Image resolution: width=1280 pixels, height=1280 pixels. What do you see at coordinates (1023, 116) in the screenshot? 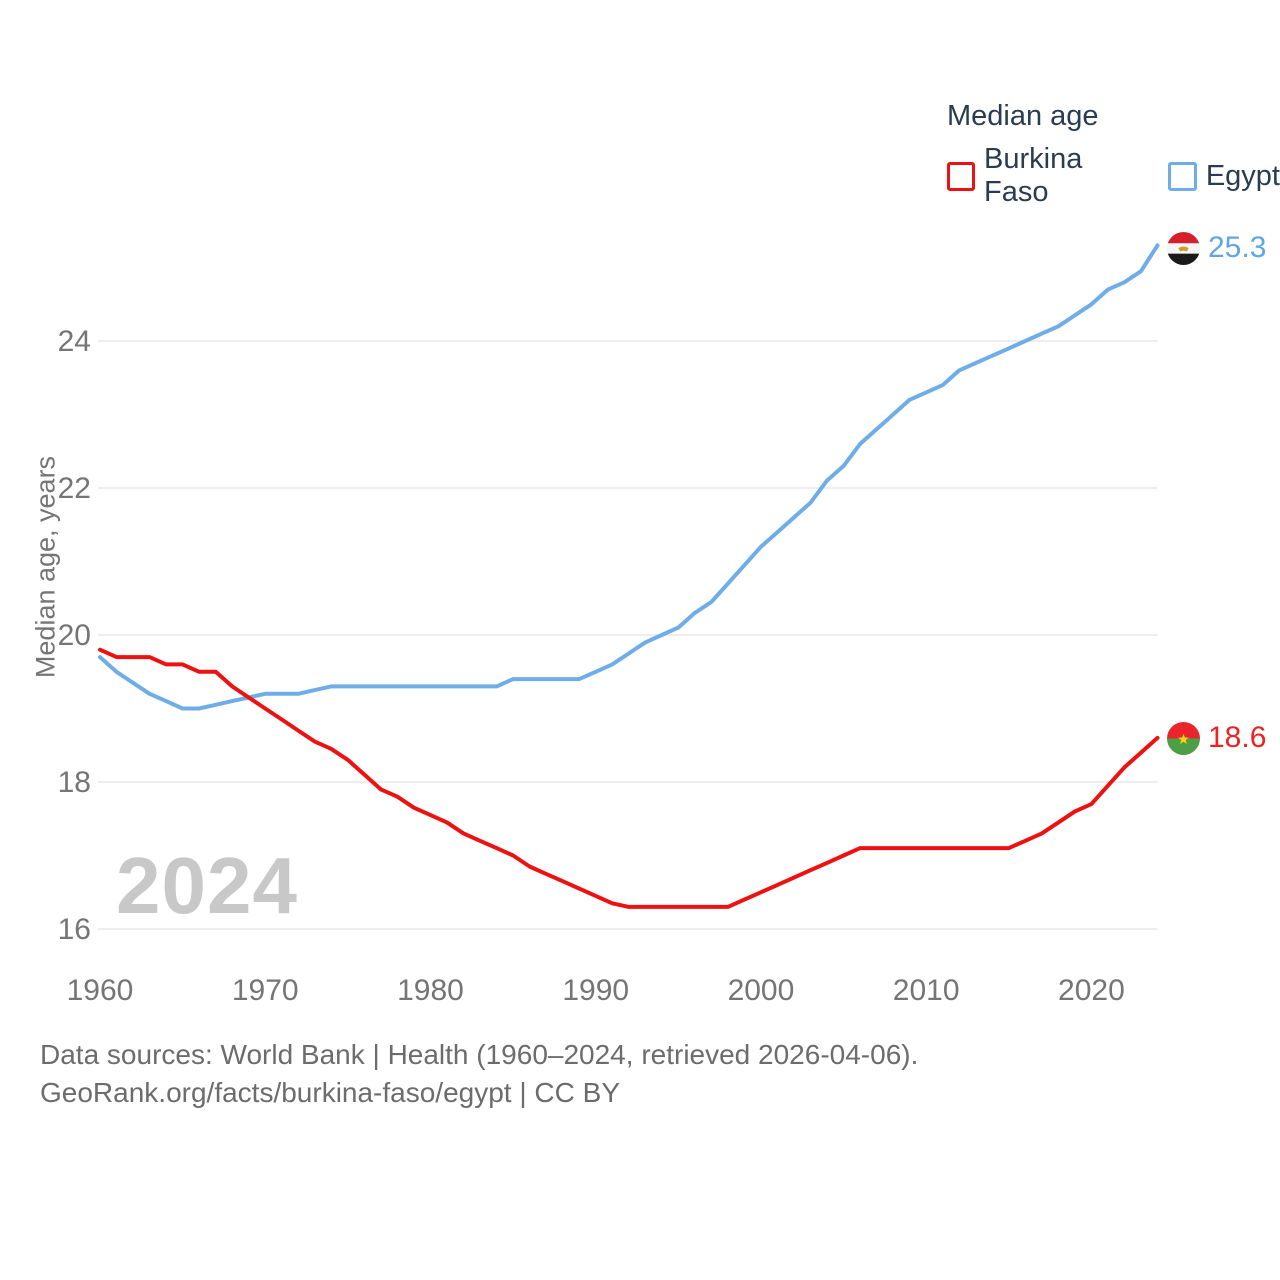
I see `legend-title: Median age` at bounding box center [1023, 116].